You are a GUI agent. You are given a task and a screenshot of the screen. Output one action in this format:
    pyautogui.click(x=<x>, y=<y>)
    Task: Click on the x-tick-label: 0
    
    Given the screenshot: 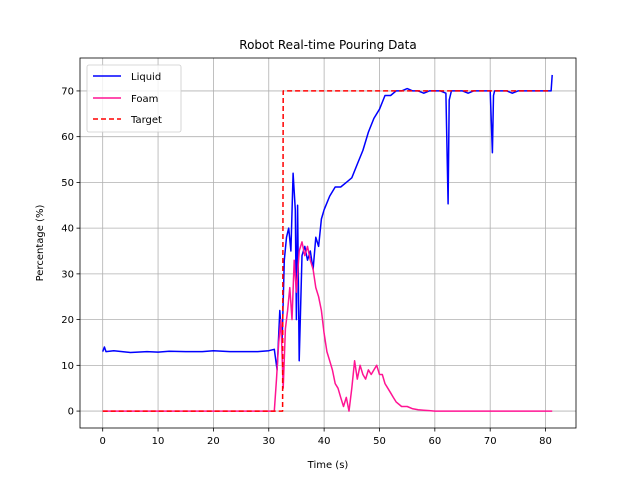 What is the action you would take?
    pyautogui.click(x=103, y=441)
    